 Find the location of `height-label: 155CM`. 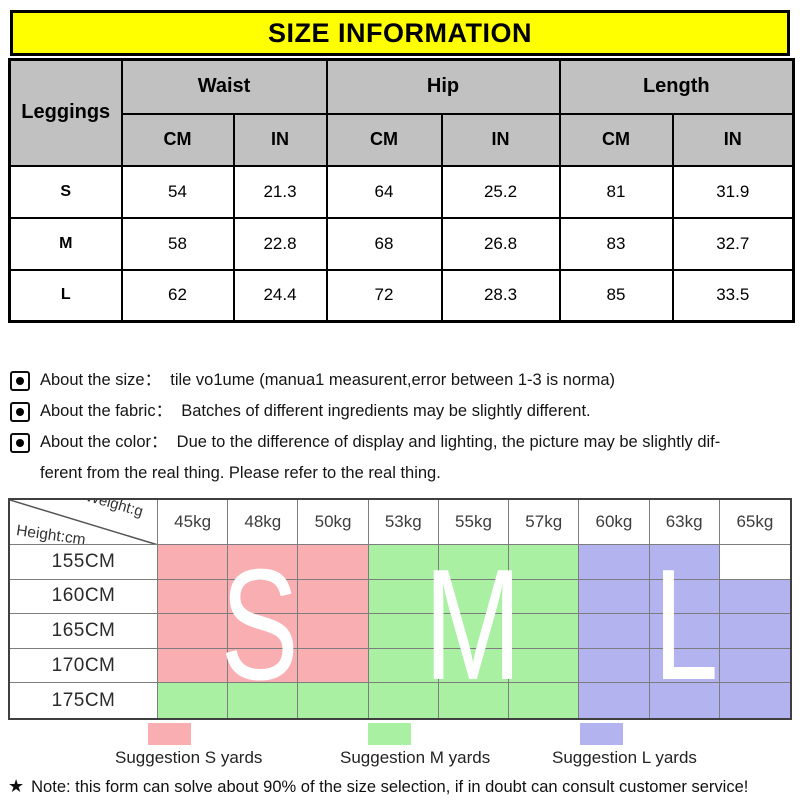

height-label: 155CM is located at coordinates (84, 562).